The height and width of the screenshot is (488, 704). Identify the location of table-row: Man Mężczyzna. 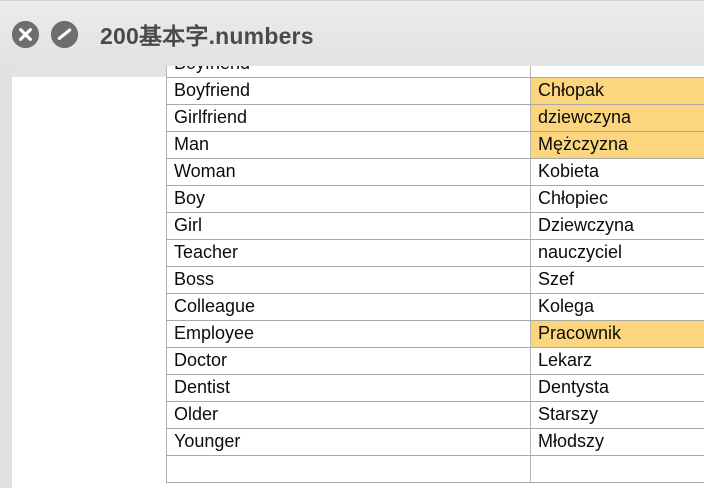
(435, 145).